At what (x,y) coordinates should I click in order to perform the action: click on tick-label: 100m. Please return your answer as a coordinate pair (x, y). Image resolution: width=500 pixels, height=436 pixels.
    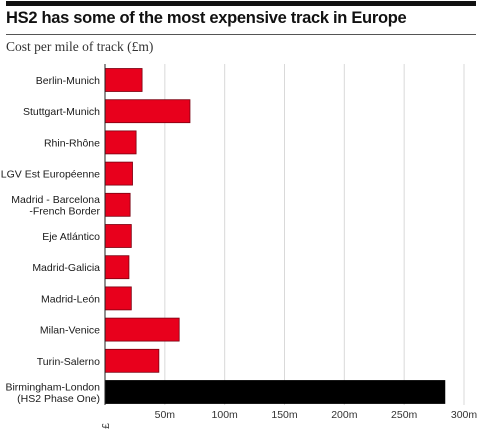
    Looking at the image, I should click on (225, 415).